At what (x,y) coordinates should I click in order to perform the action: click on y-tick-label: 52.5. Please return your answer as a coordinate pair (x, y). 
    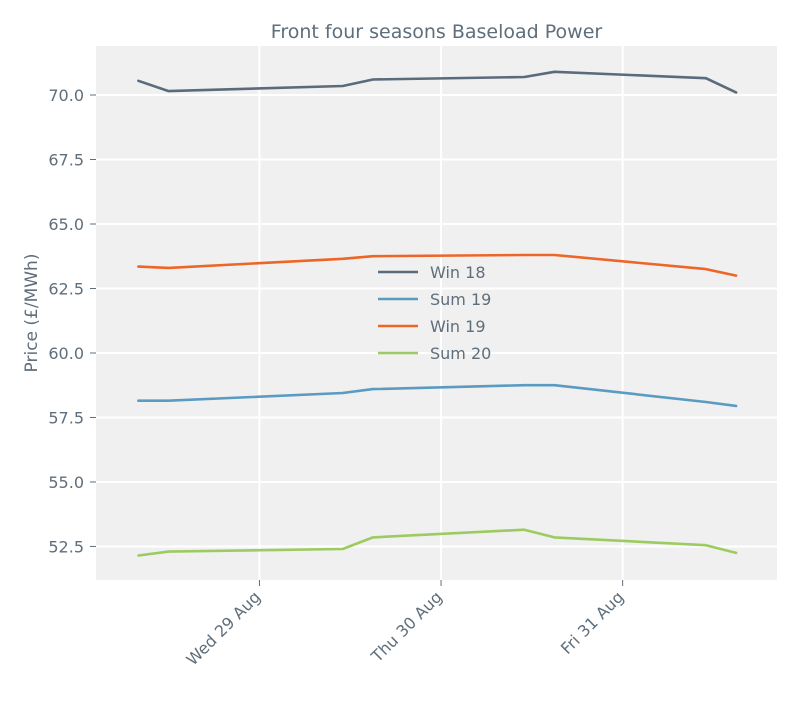
    Looking at the image, I should click on (66, 546).